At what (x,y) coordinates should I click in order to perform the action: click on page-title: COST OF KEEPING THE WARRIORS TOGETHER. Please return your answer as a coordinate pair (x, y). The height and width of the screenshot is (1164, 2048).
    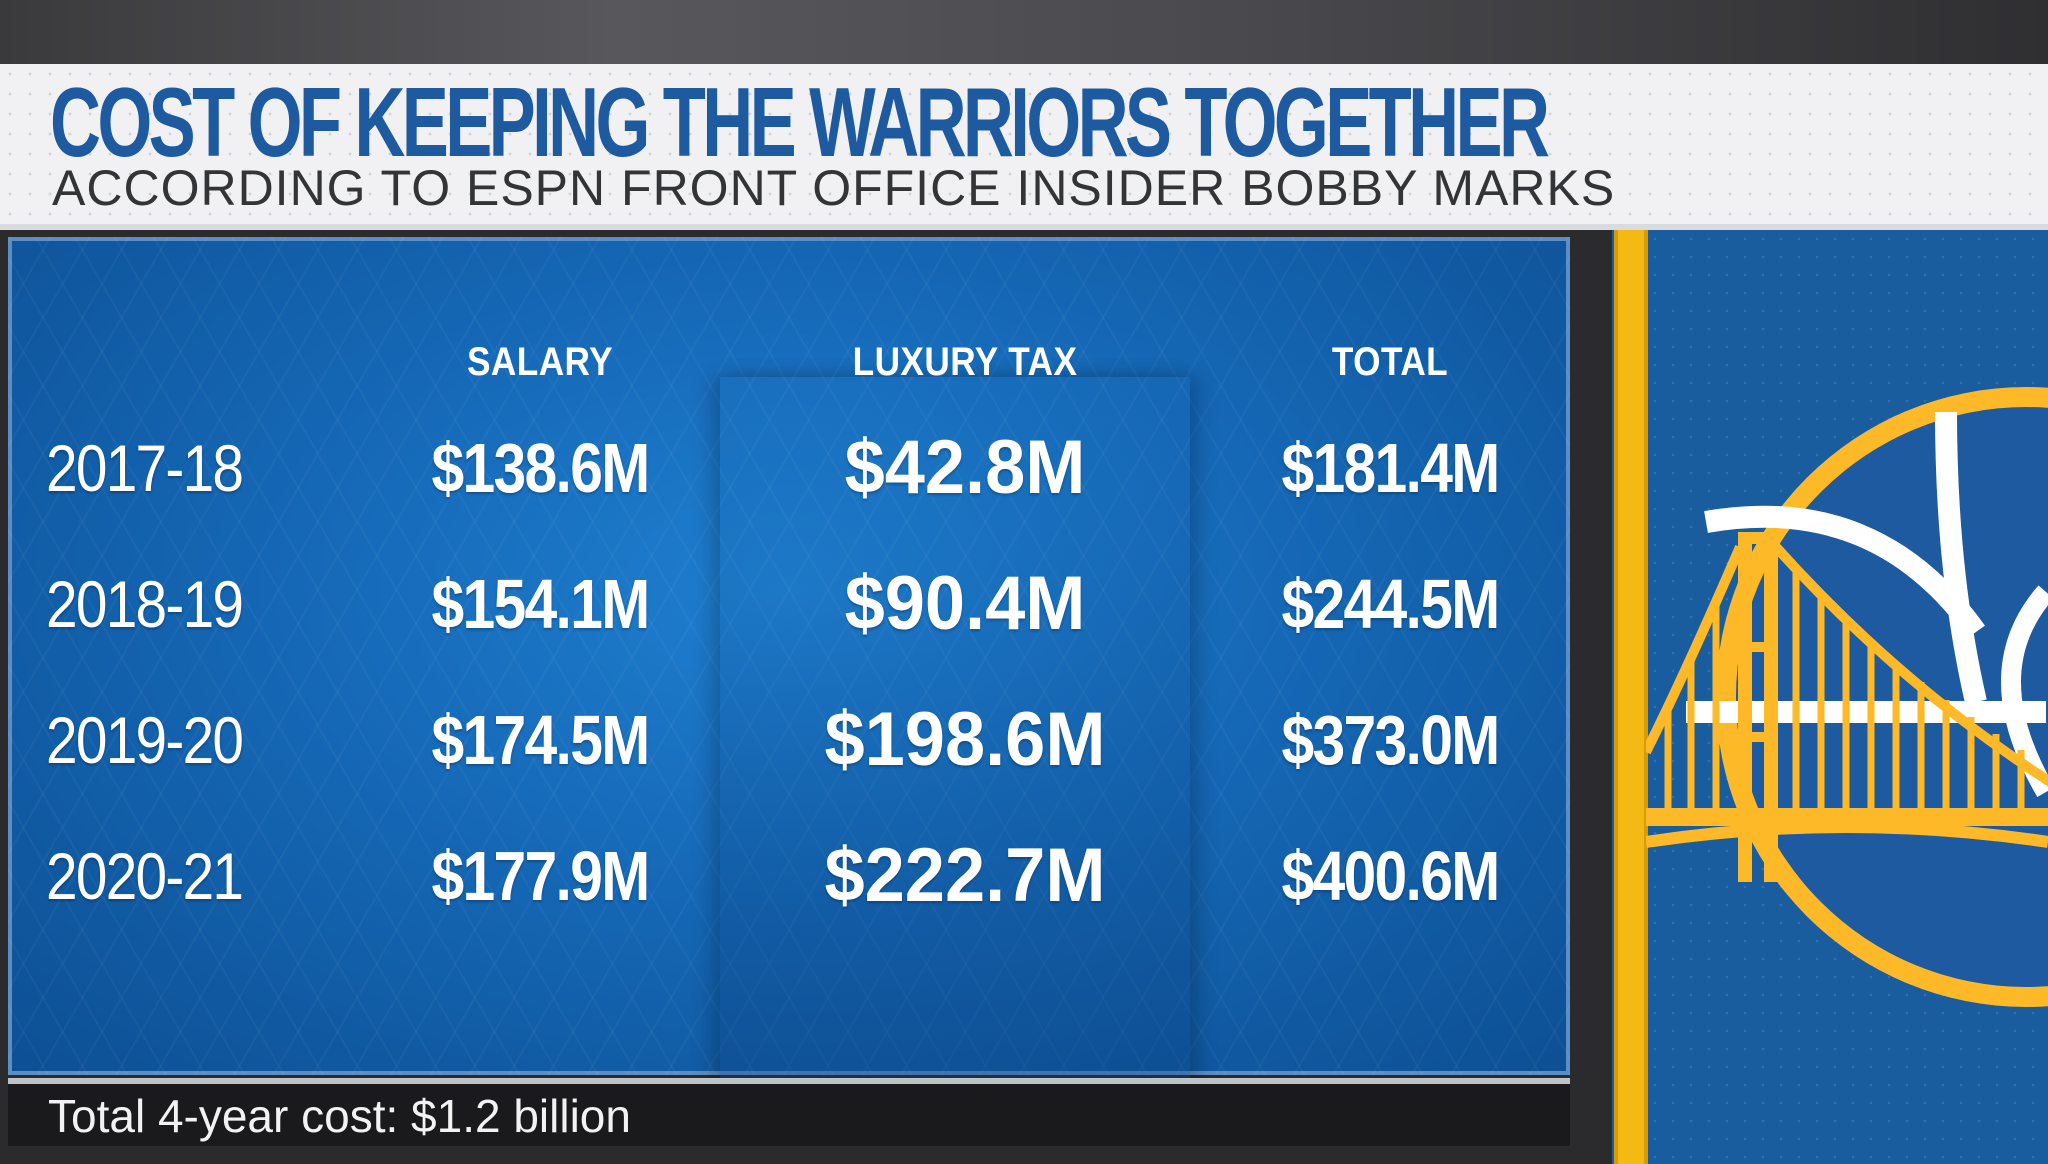
    Looking at the image, I should click on (800, 122).